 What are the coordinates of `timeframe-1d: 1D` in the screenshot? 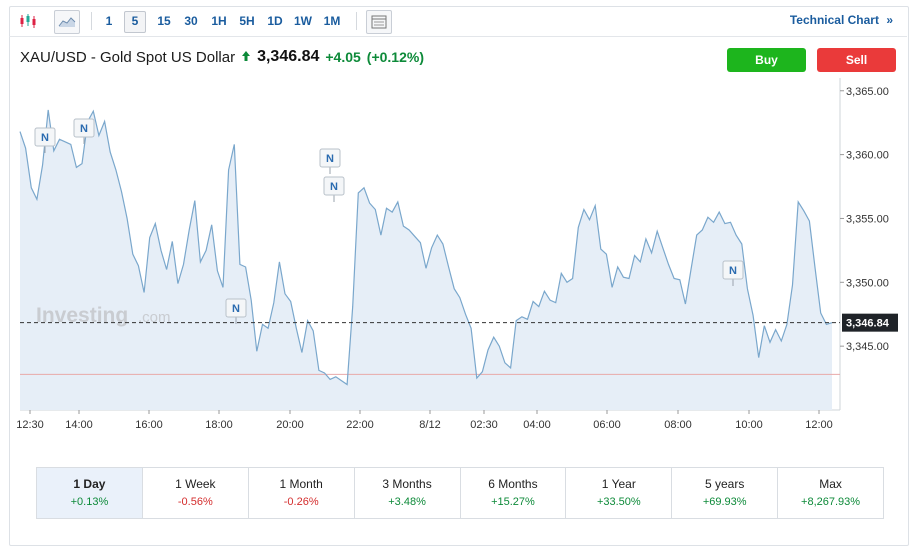 It's located at (275, 21).